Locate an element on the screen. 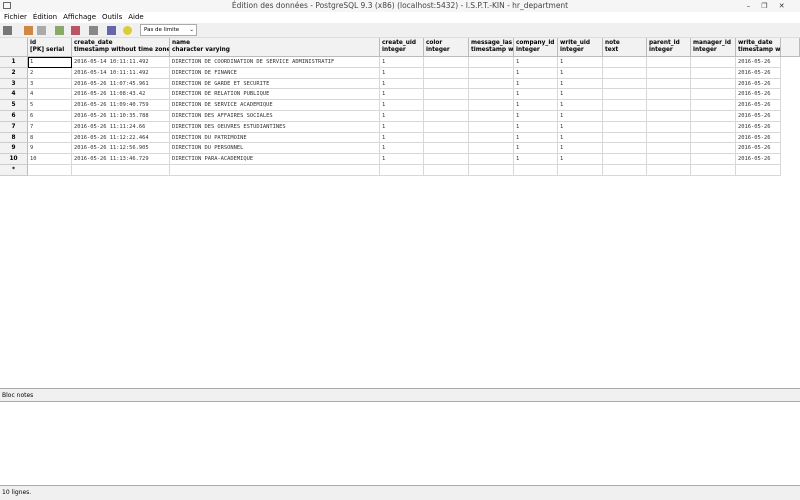  column-header: company_id integer is located at coordinates (536, 47).